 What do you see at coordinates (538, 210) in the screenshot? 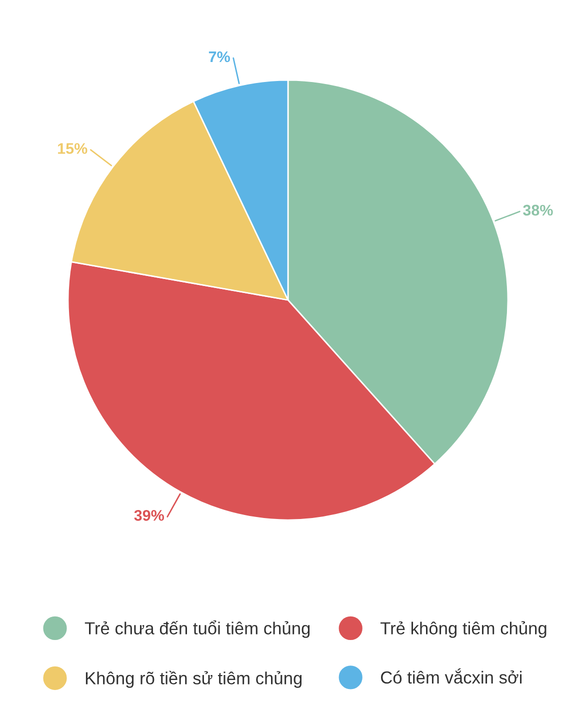
I see `data-label: 38%` at bounding box center [538, 210].